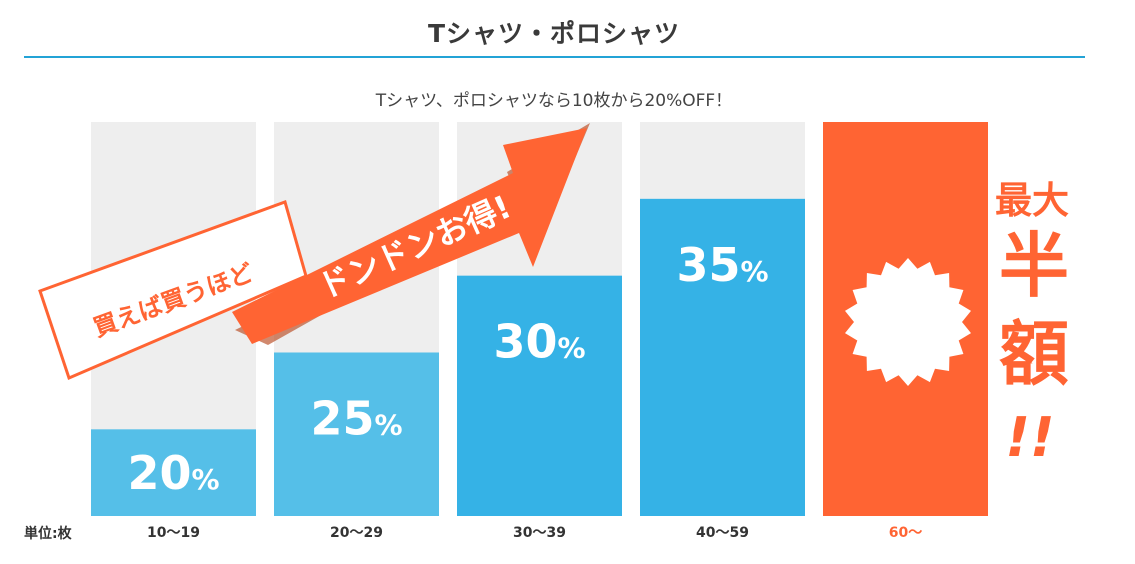 The image size is (1135, 564). I want to click on bar-10〜19, so click(173, 472).